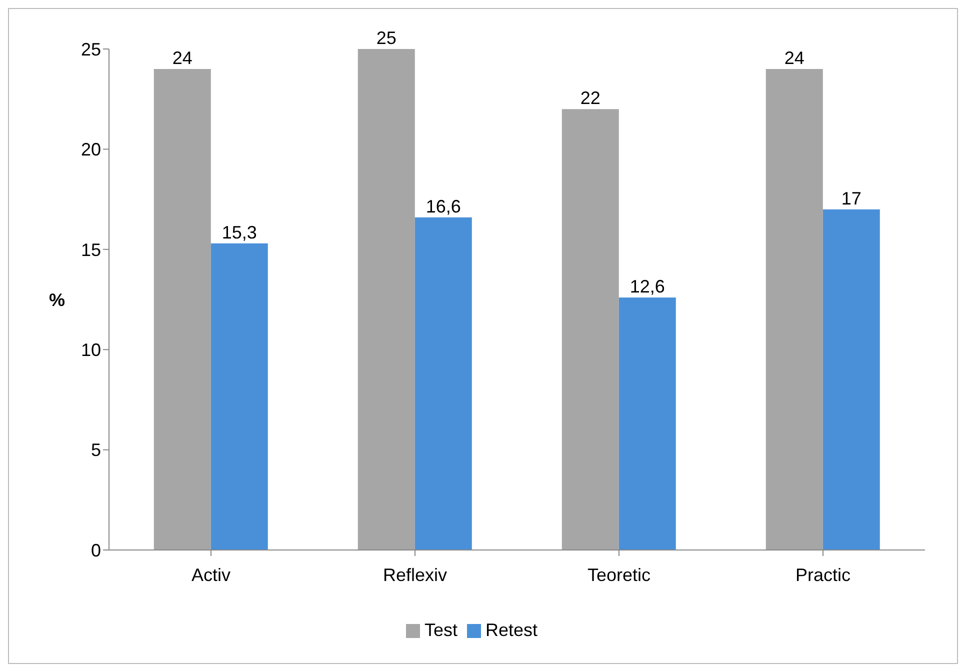  What do you see at coordinates (851, 198) in the screenshot?
I see `data-label: 17` at bounding box center [851, 198].